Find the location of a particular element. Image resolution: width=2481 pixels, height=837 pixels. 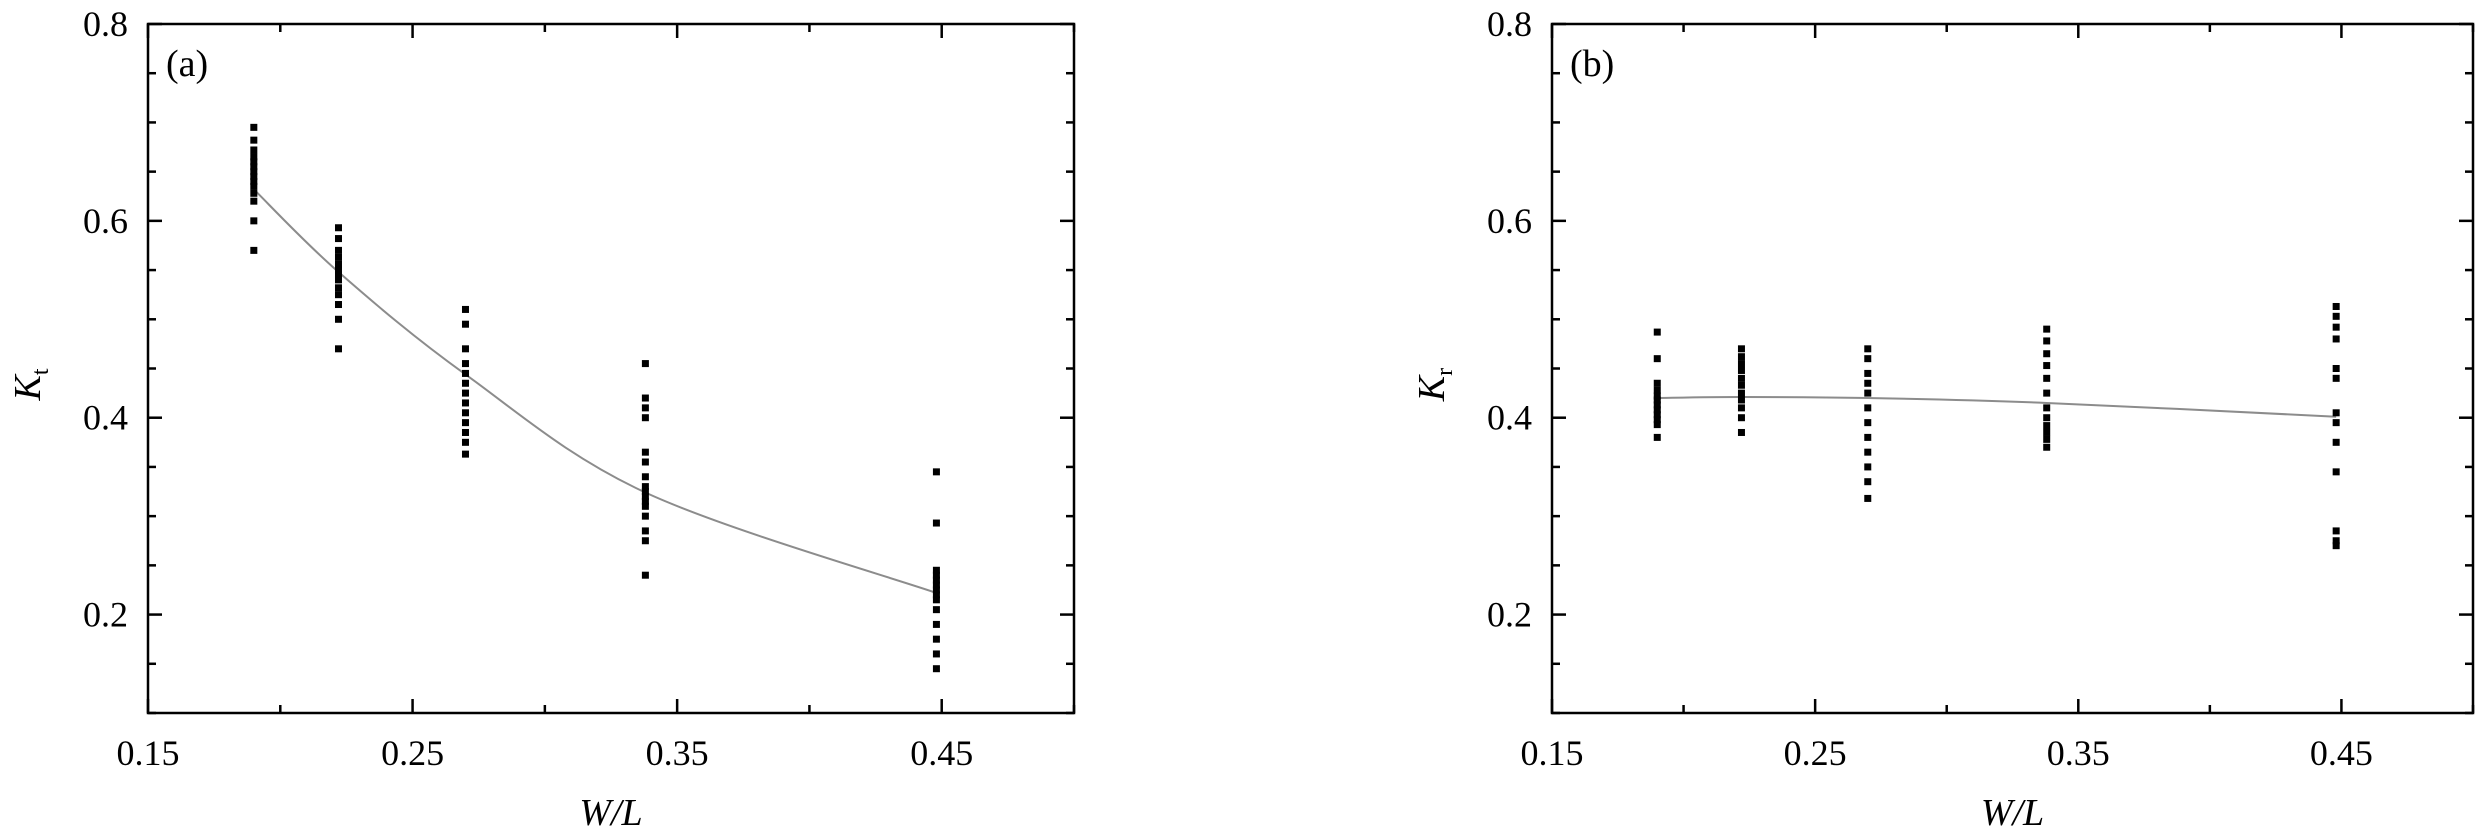

data-points is located at coordinates (1996, 426).